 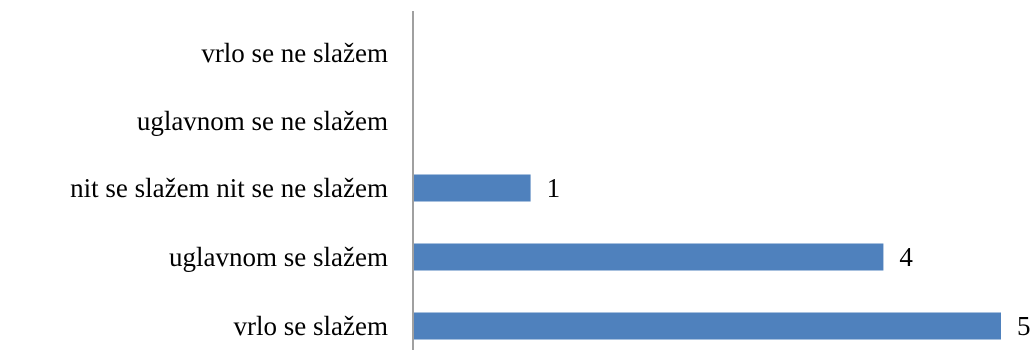 I want to click on data-label: 1, so click(x=554, y=188).